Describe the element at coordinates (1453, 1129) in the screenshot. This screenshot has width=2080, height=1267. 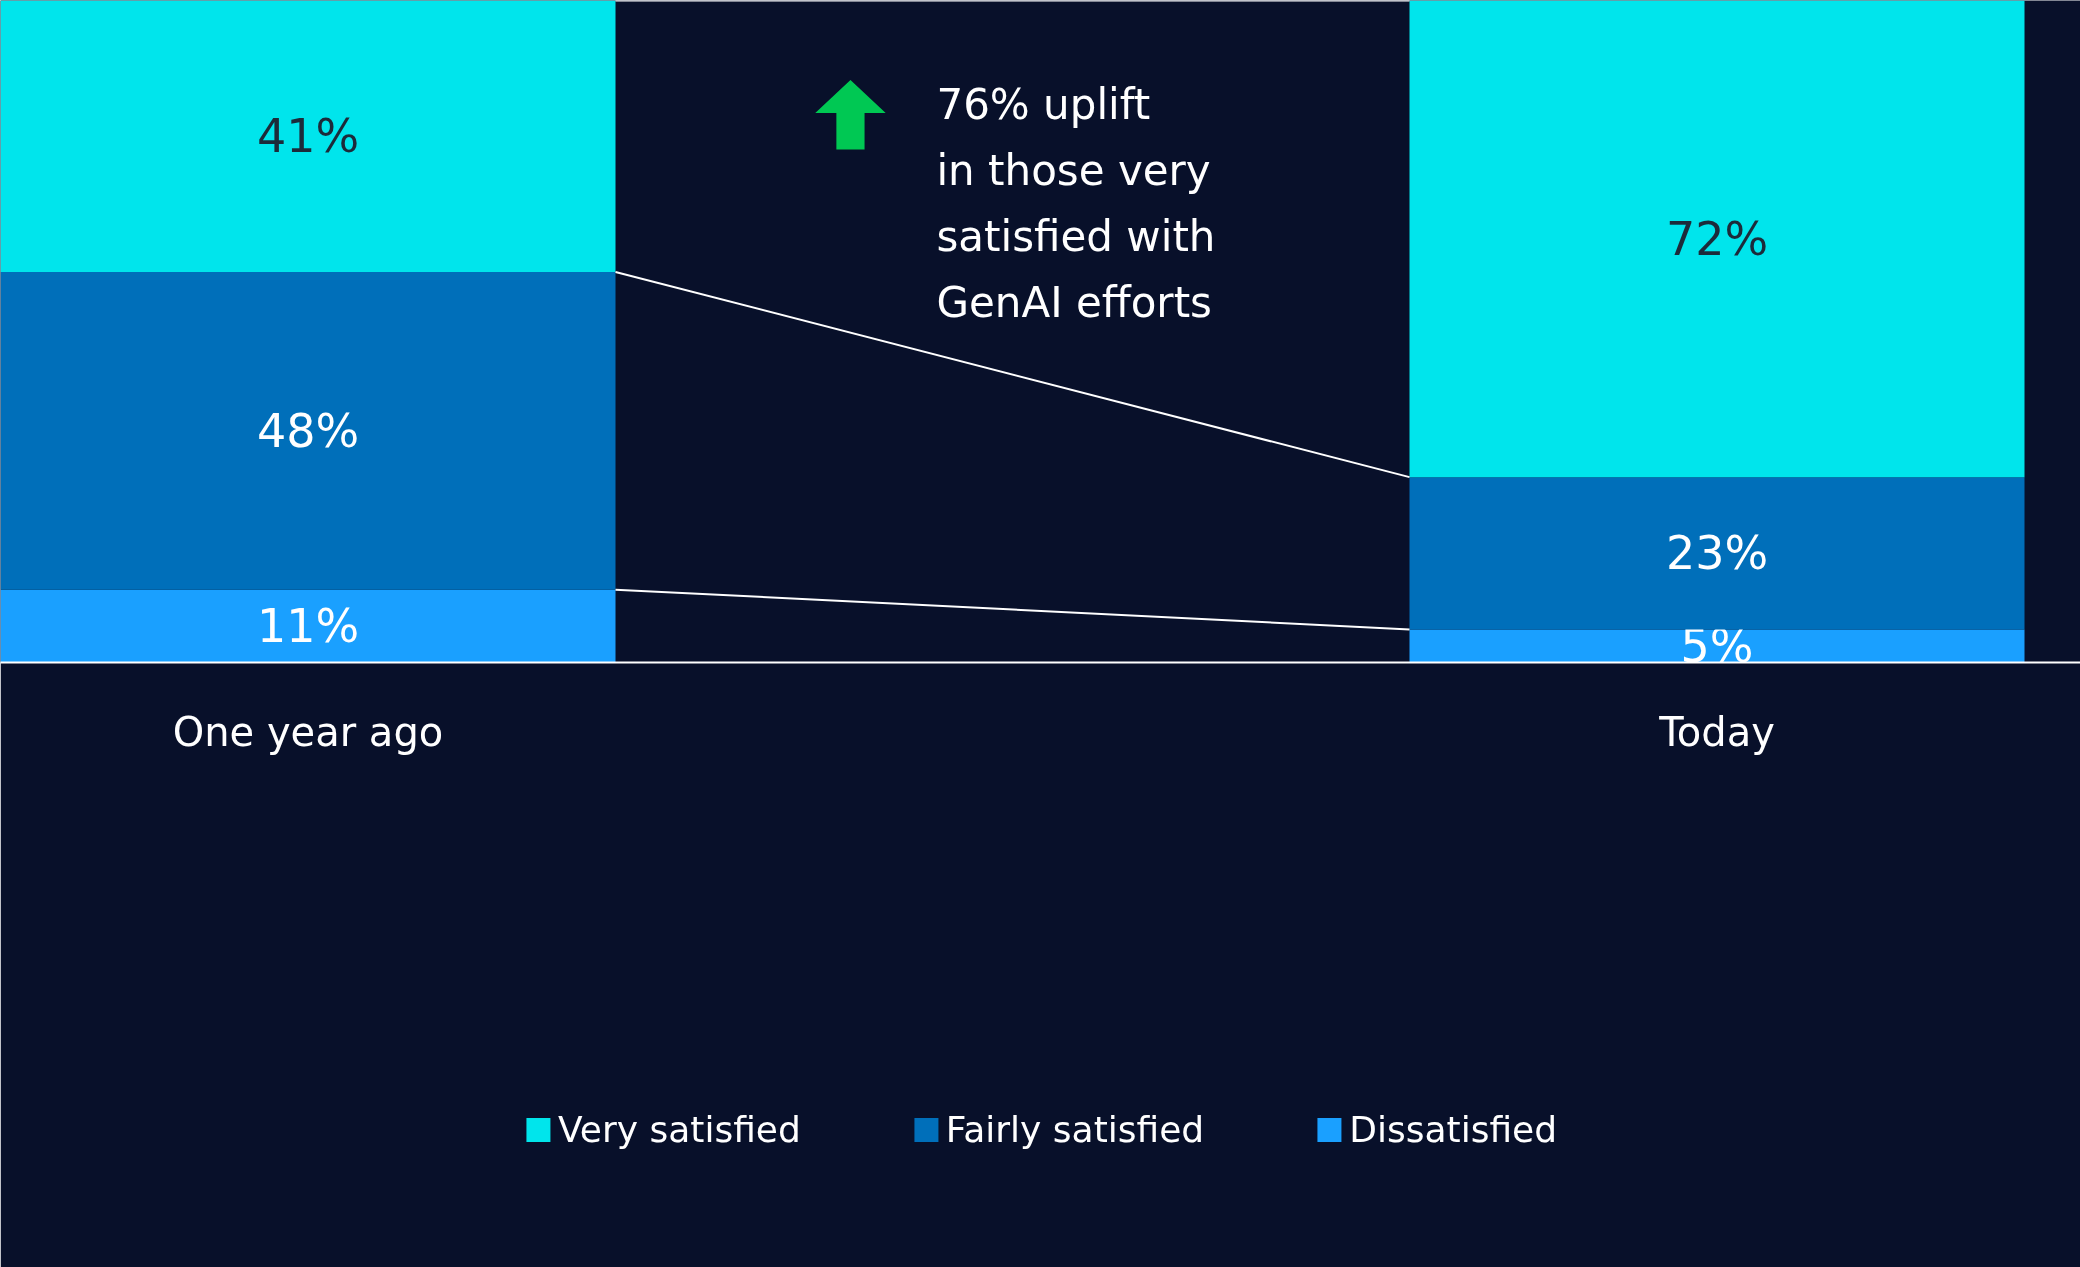
I see `legend-label: Dissatisfied` at that location.